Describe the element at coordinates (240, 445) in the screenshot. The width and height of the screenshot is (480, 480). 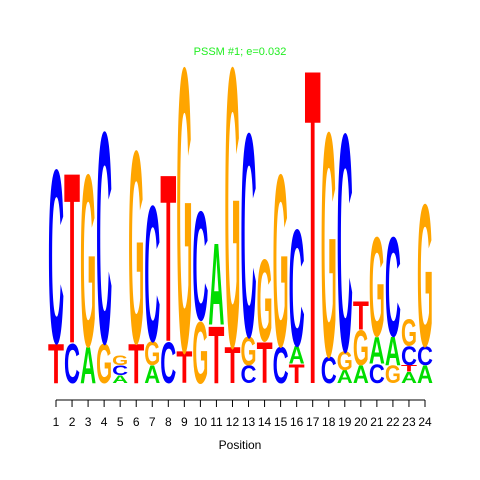
I see `x-axis-label: Position` at that location.